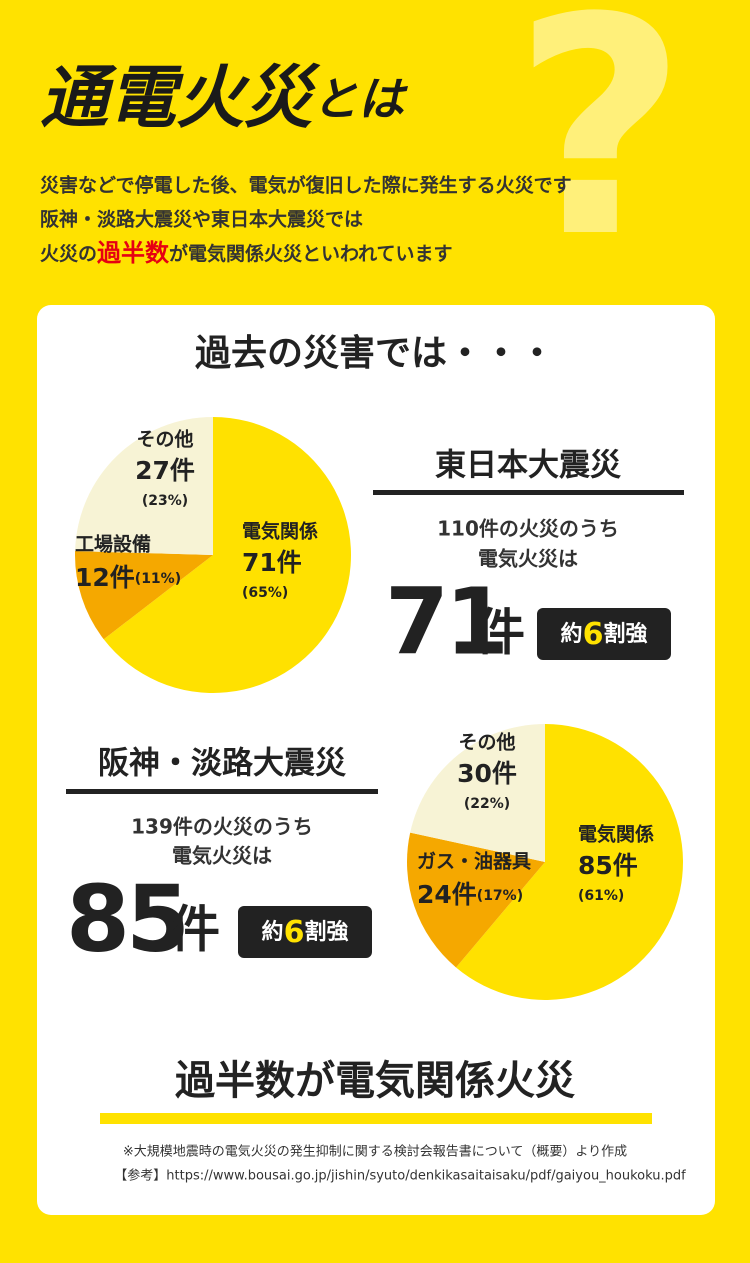 The image size is (750, 1263). What do you see at coordinates (601, 896) in the screenshot?
I see `slice-percent: (61%)` at bounding box center [601, 896].